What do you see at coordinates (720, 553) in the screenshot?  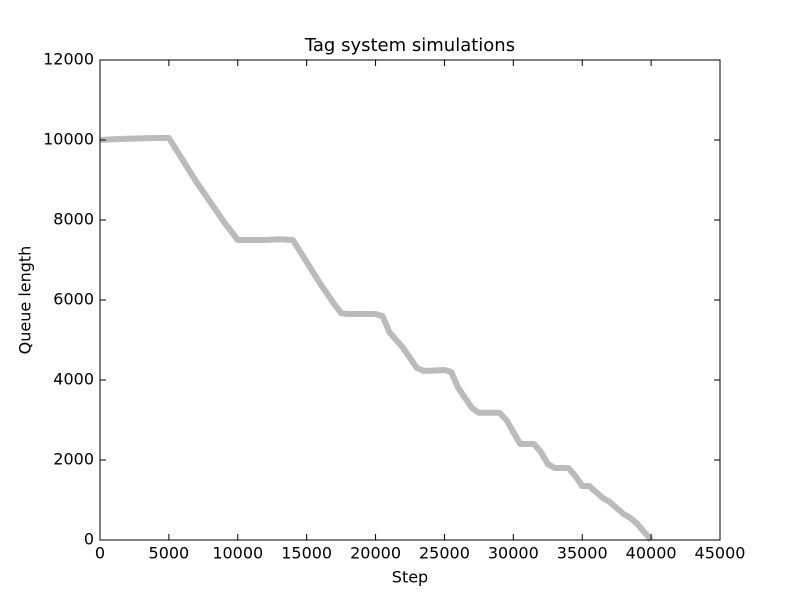 I see `x-tick-label: 45000` at bounding box center [720, 553].